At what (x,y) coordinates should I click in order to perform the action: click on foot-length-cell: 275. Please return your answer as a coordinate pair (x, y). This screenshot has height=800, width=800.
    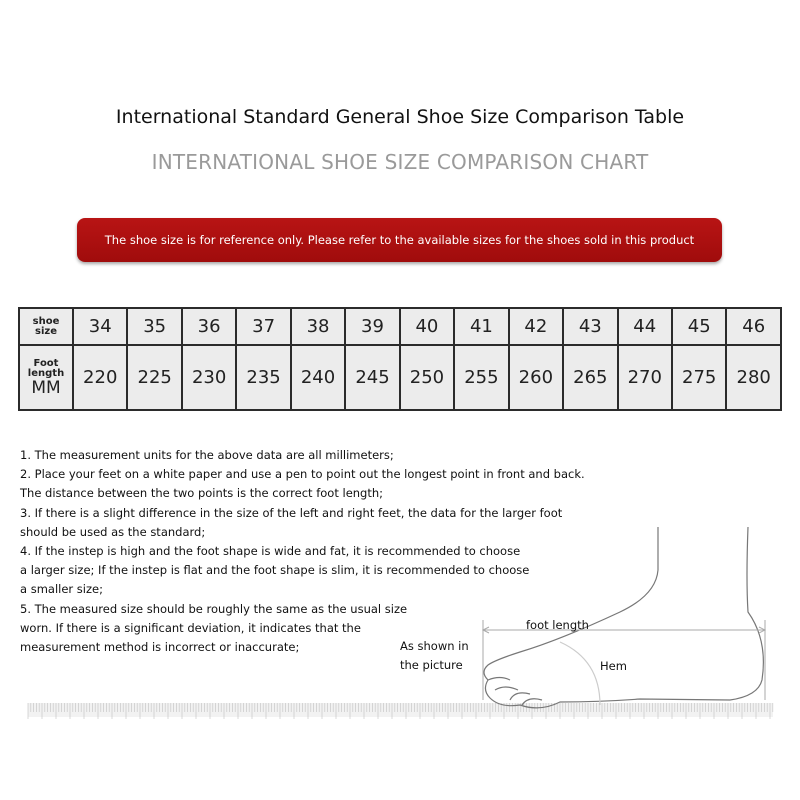
    Looking at the image, I should click on (699, 377).